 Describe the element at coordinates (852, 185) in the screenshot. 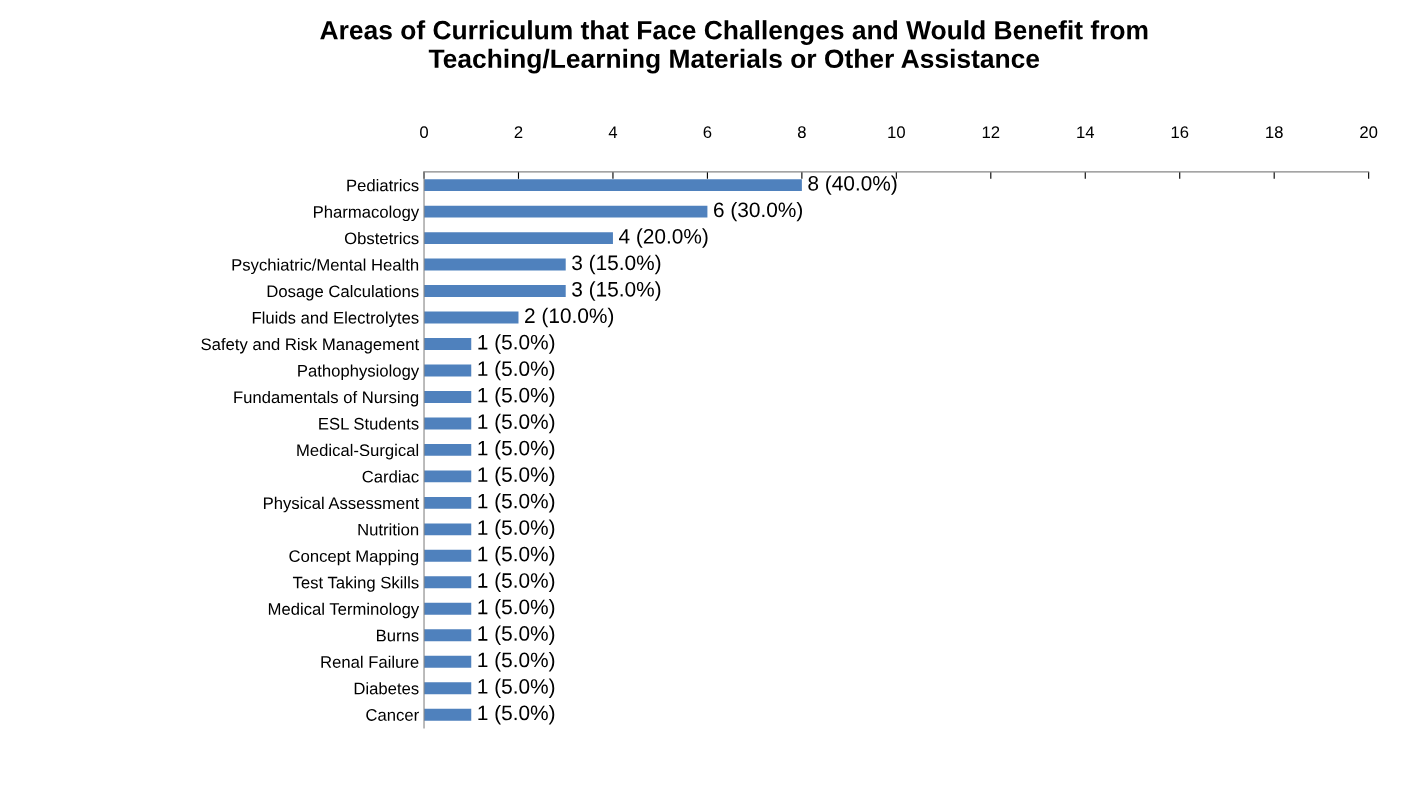

I see `data-label: 8 (40.0%)` at that location.